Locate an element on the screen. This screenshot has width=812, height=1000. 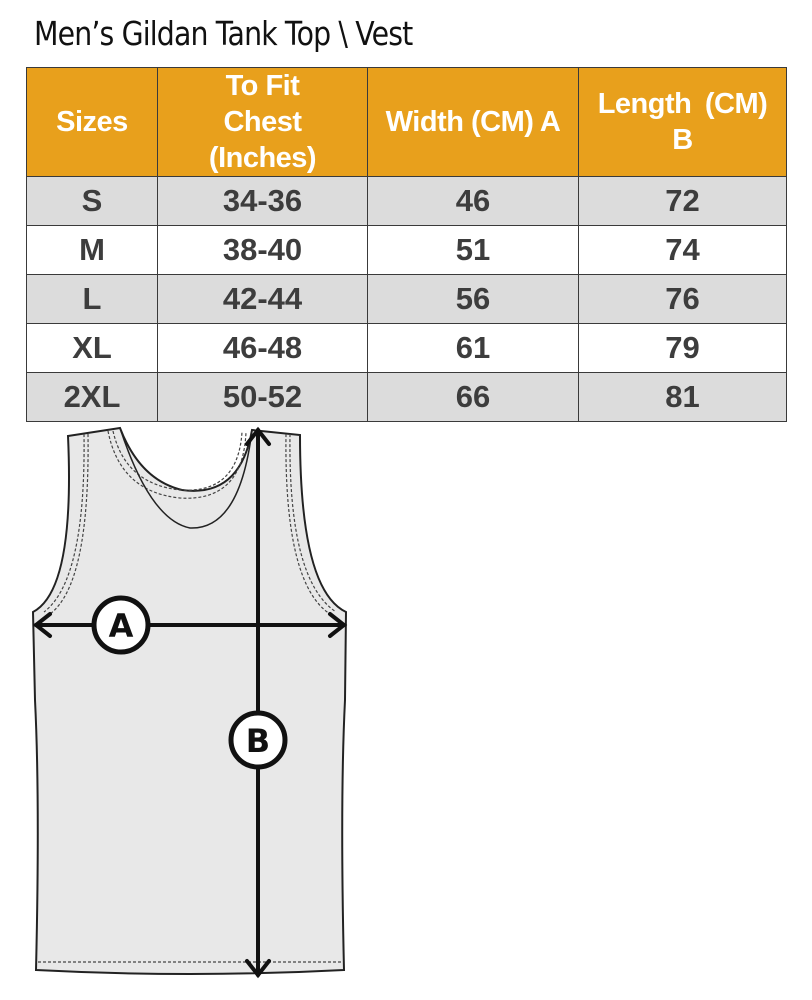
table-row: S 34-36 46 72 is located at coordinates (406, 201).